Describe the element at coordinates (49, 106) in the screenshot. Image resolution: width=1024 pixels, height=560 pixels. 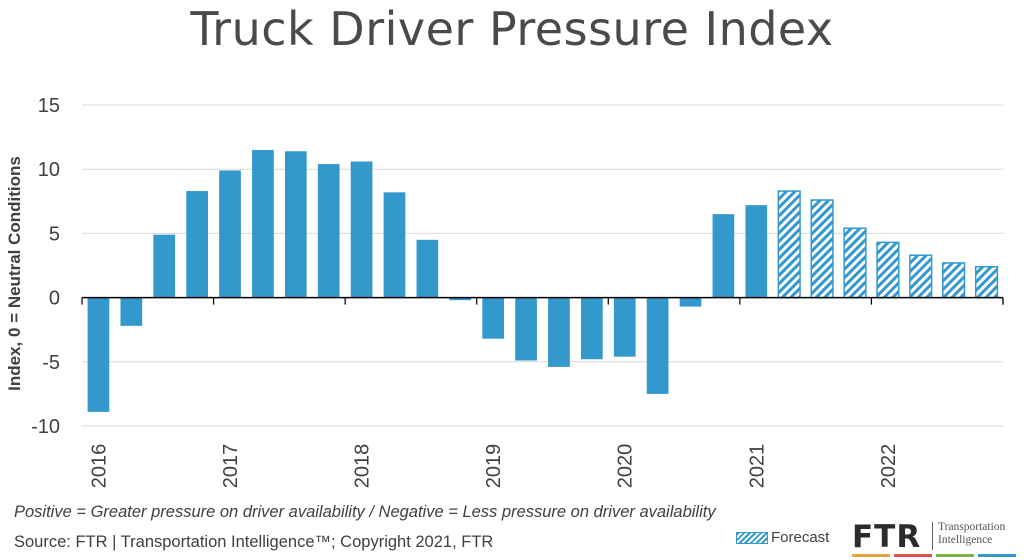
I see `y-tick-label: 15` at that location.